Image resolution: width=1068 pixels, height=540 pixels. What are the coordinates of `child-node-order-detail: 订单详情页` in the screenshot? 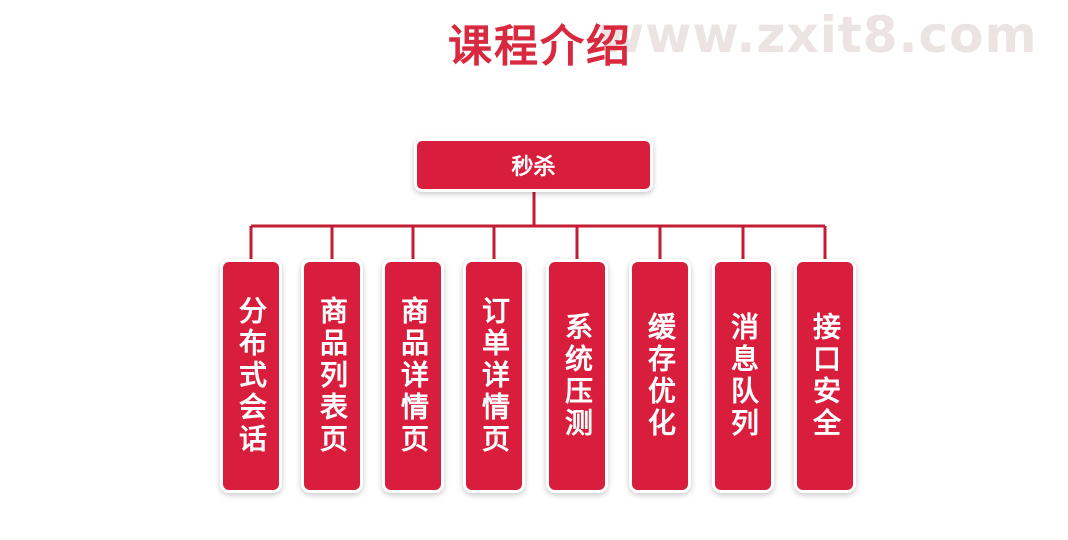 It's located at (494, 376).